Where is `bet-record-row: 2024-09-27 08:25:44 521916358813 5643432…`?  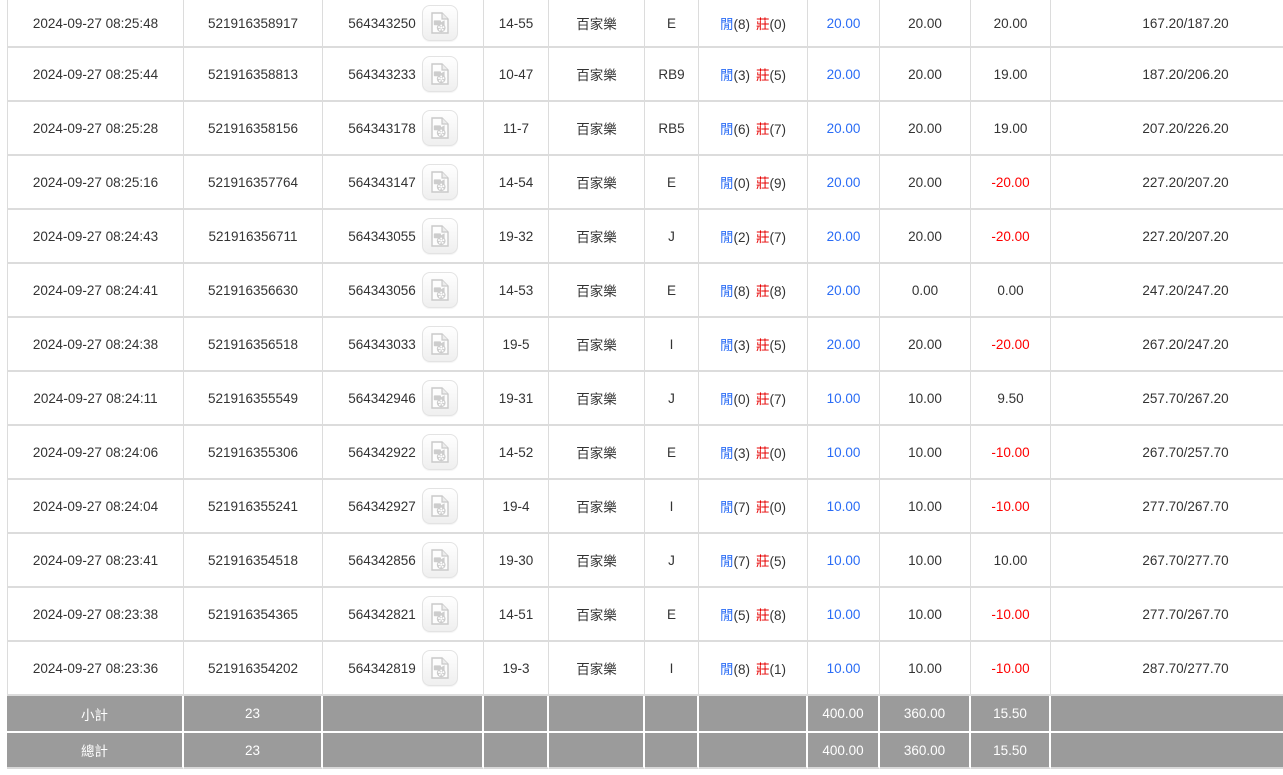 bet-record-row: 2024-09-27 08:25:44 521916358813 5643432… is located at coordinates (645, 75).